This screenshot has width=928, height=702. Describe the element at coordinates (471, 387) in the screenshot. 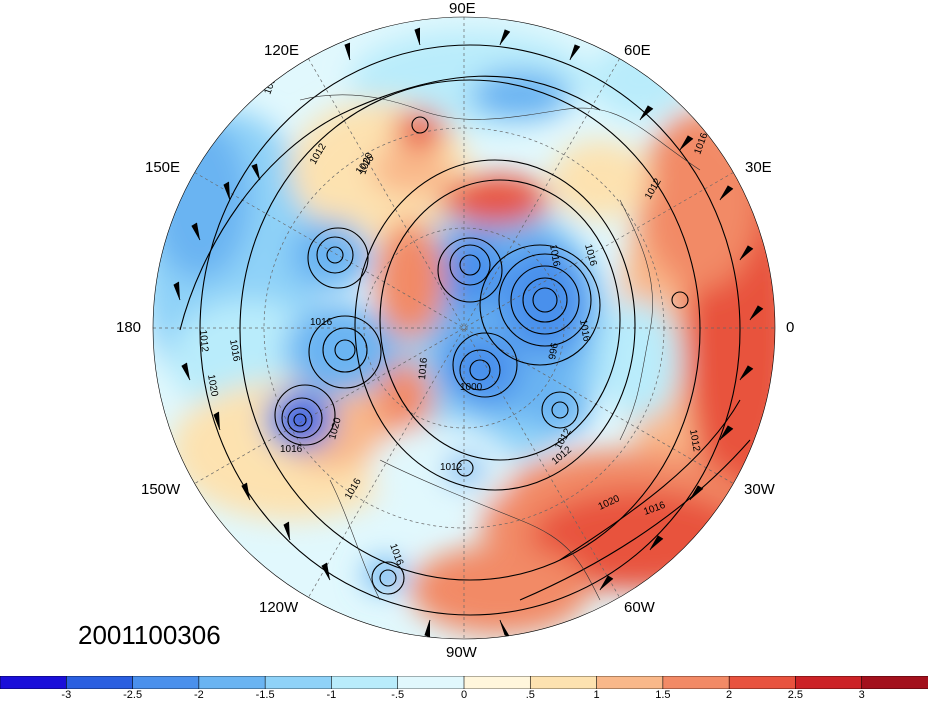

I see `contour-label: 1000` at that location.